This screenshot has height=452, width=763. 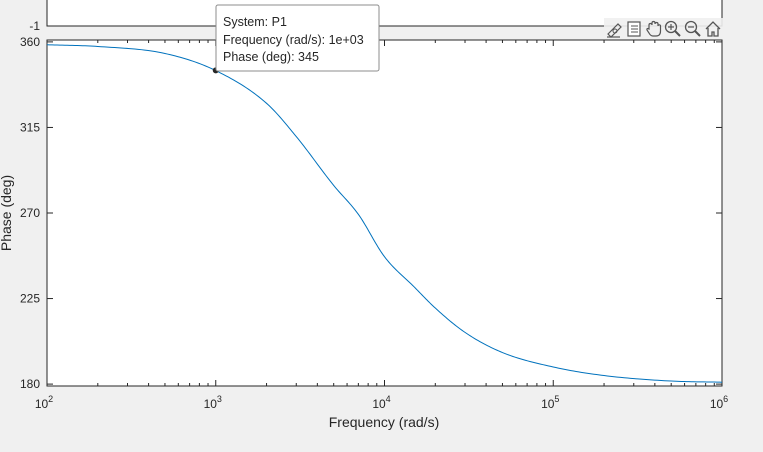 What do you see at coordinates (271, 57) in the screenshot?
I see `datatip-phase: Phase (deg): 345` at bounding box center [271, 57].